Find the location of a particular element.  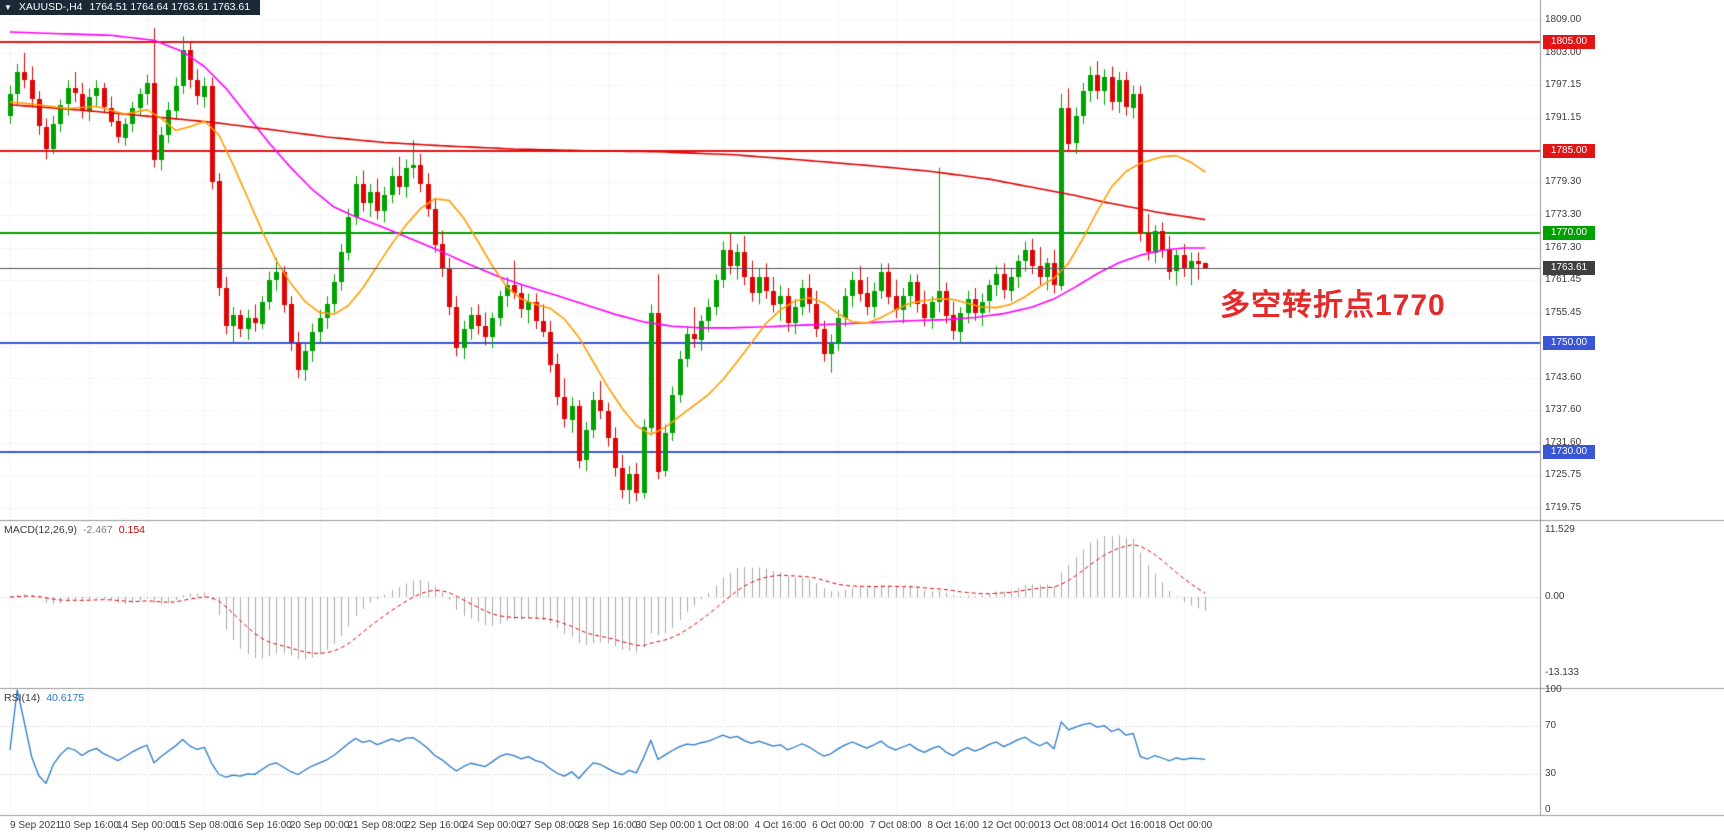

date-label: 24 Sep 00:00 is located at coordinates (492, 825).